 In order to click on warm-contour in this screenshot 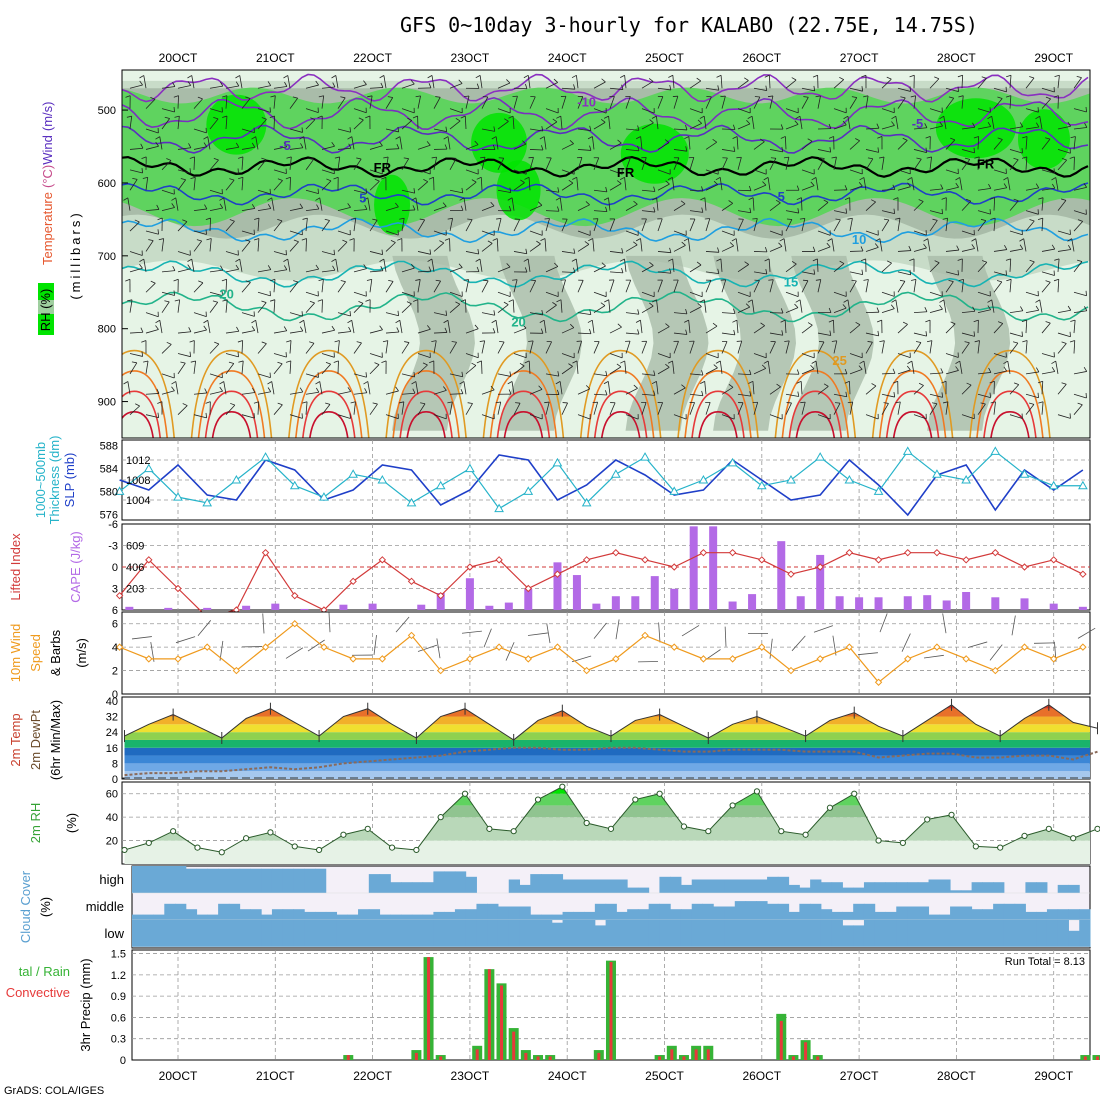, I will do `click(912, 393)`.